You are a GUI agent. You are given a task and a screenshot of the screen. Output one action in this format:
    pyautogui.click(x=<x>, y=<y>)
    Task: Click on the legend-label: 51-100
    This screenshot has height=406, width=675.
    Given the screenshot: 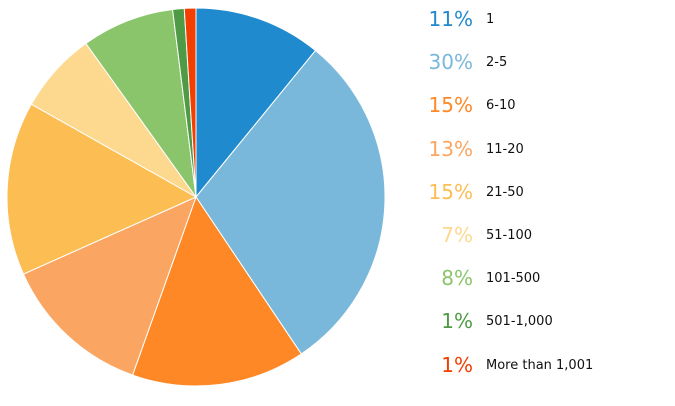 What is the action you would take?
    pyautogui.click(x=509, y=235)
    